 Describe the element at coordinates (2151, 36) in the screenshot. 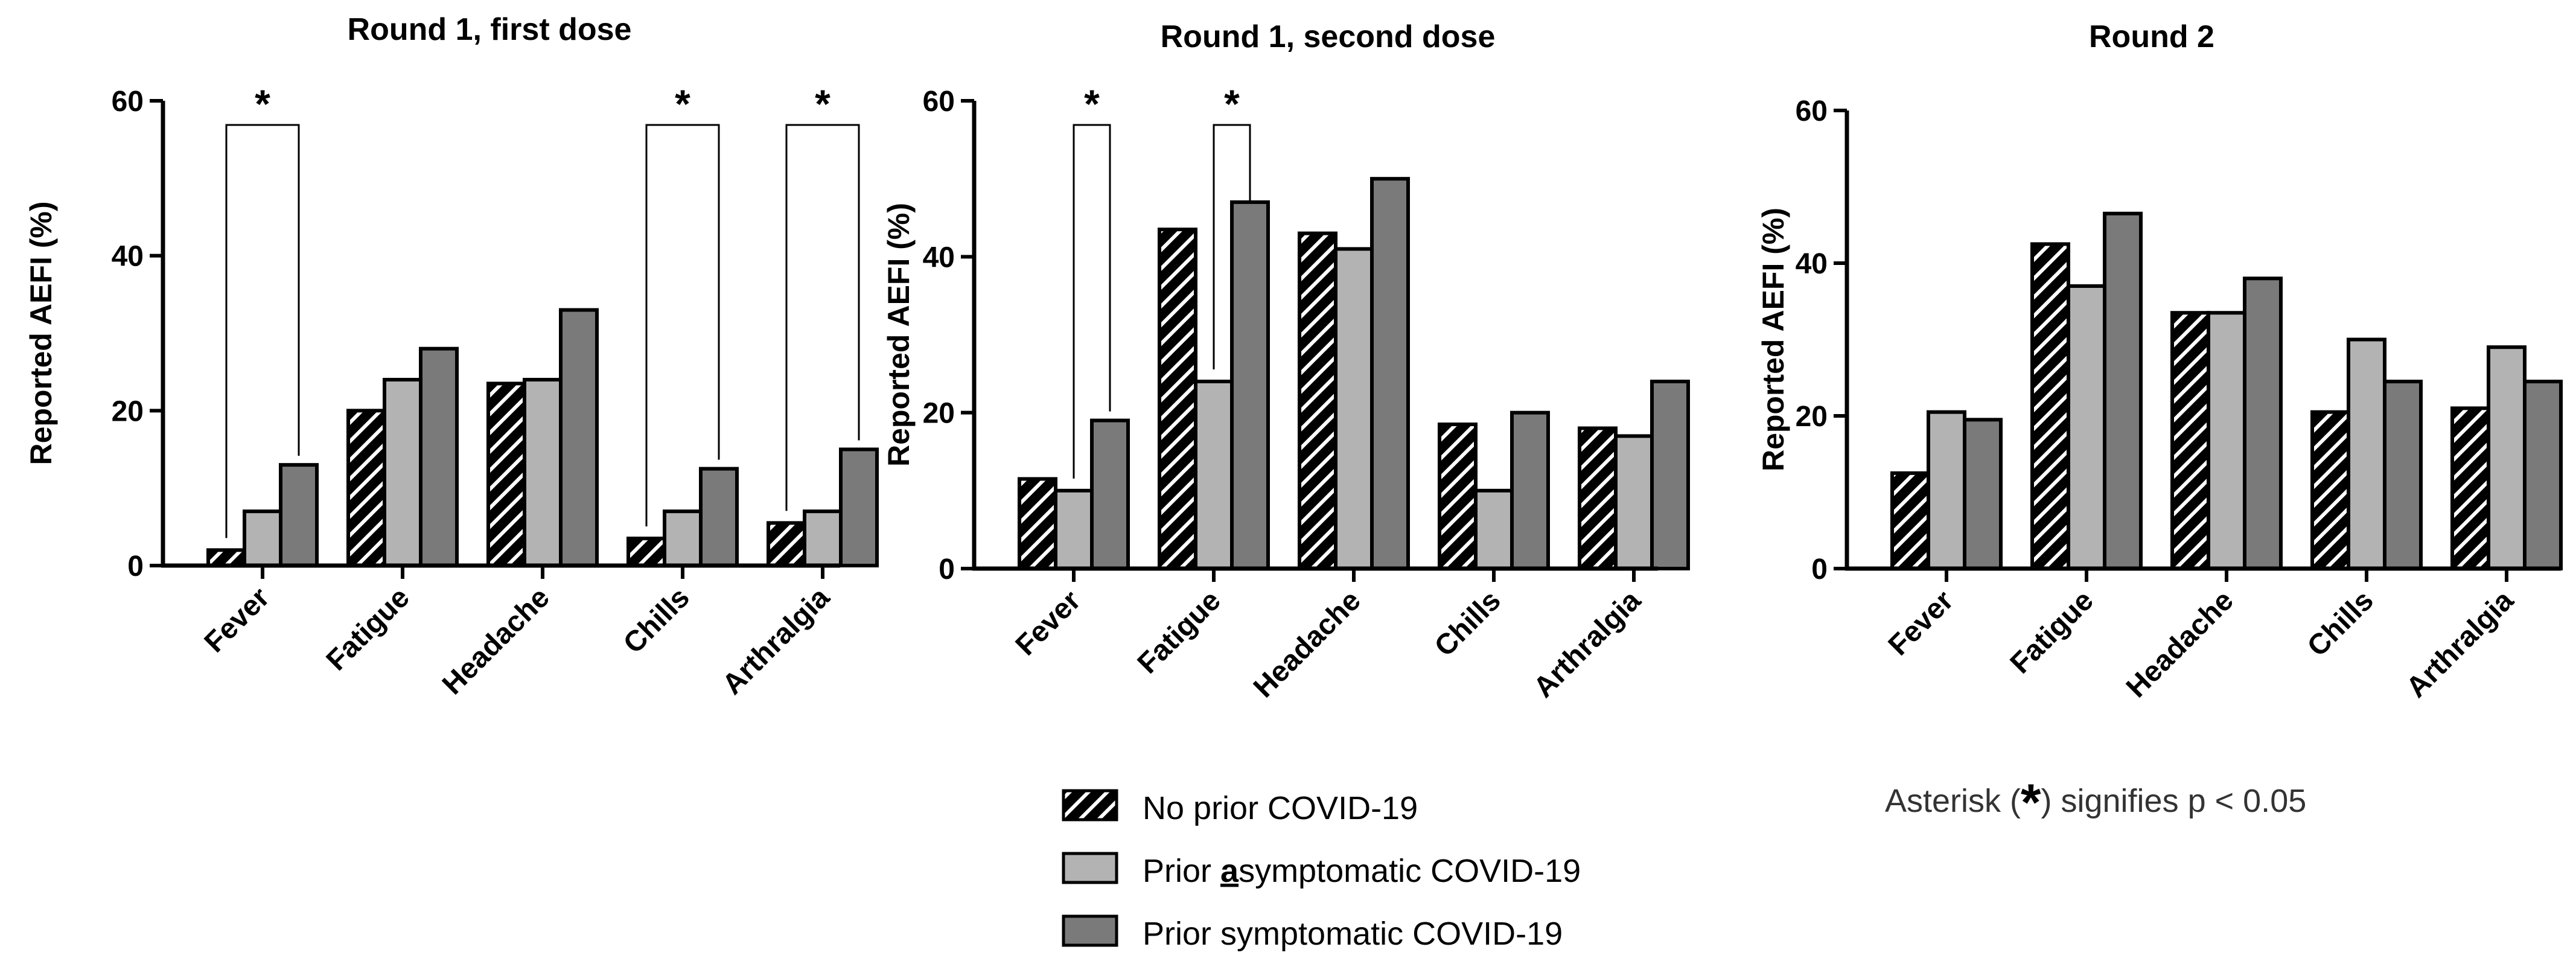

I see `chart-title: Round 2` at that location.